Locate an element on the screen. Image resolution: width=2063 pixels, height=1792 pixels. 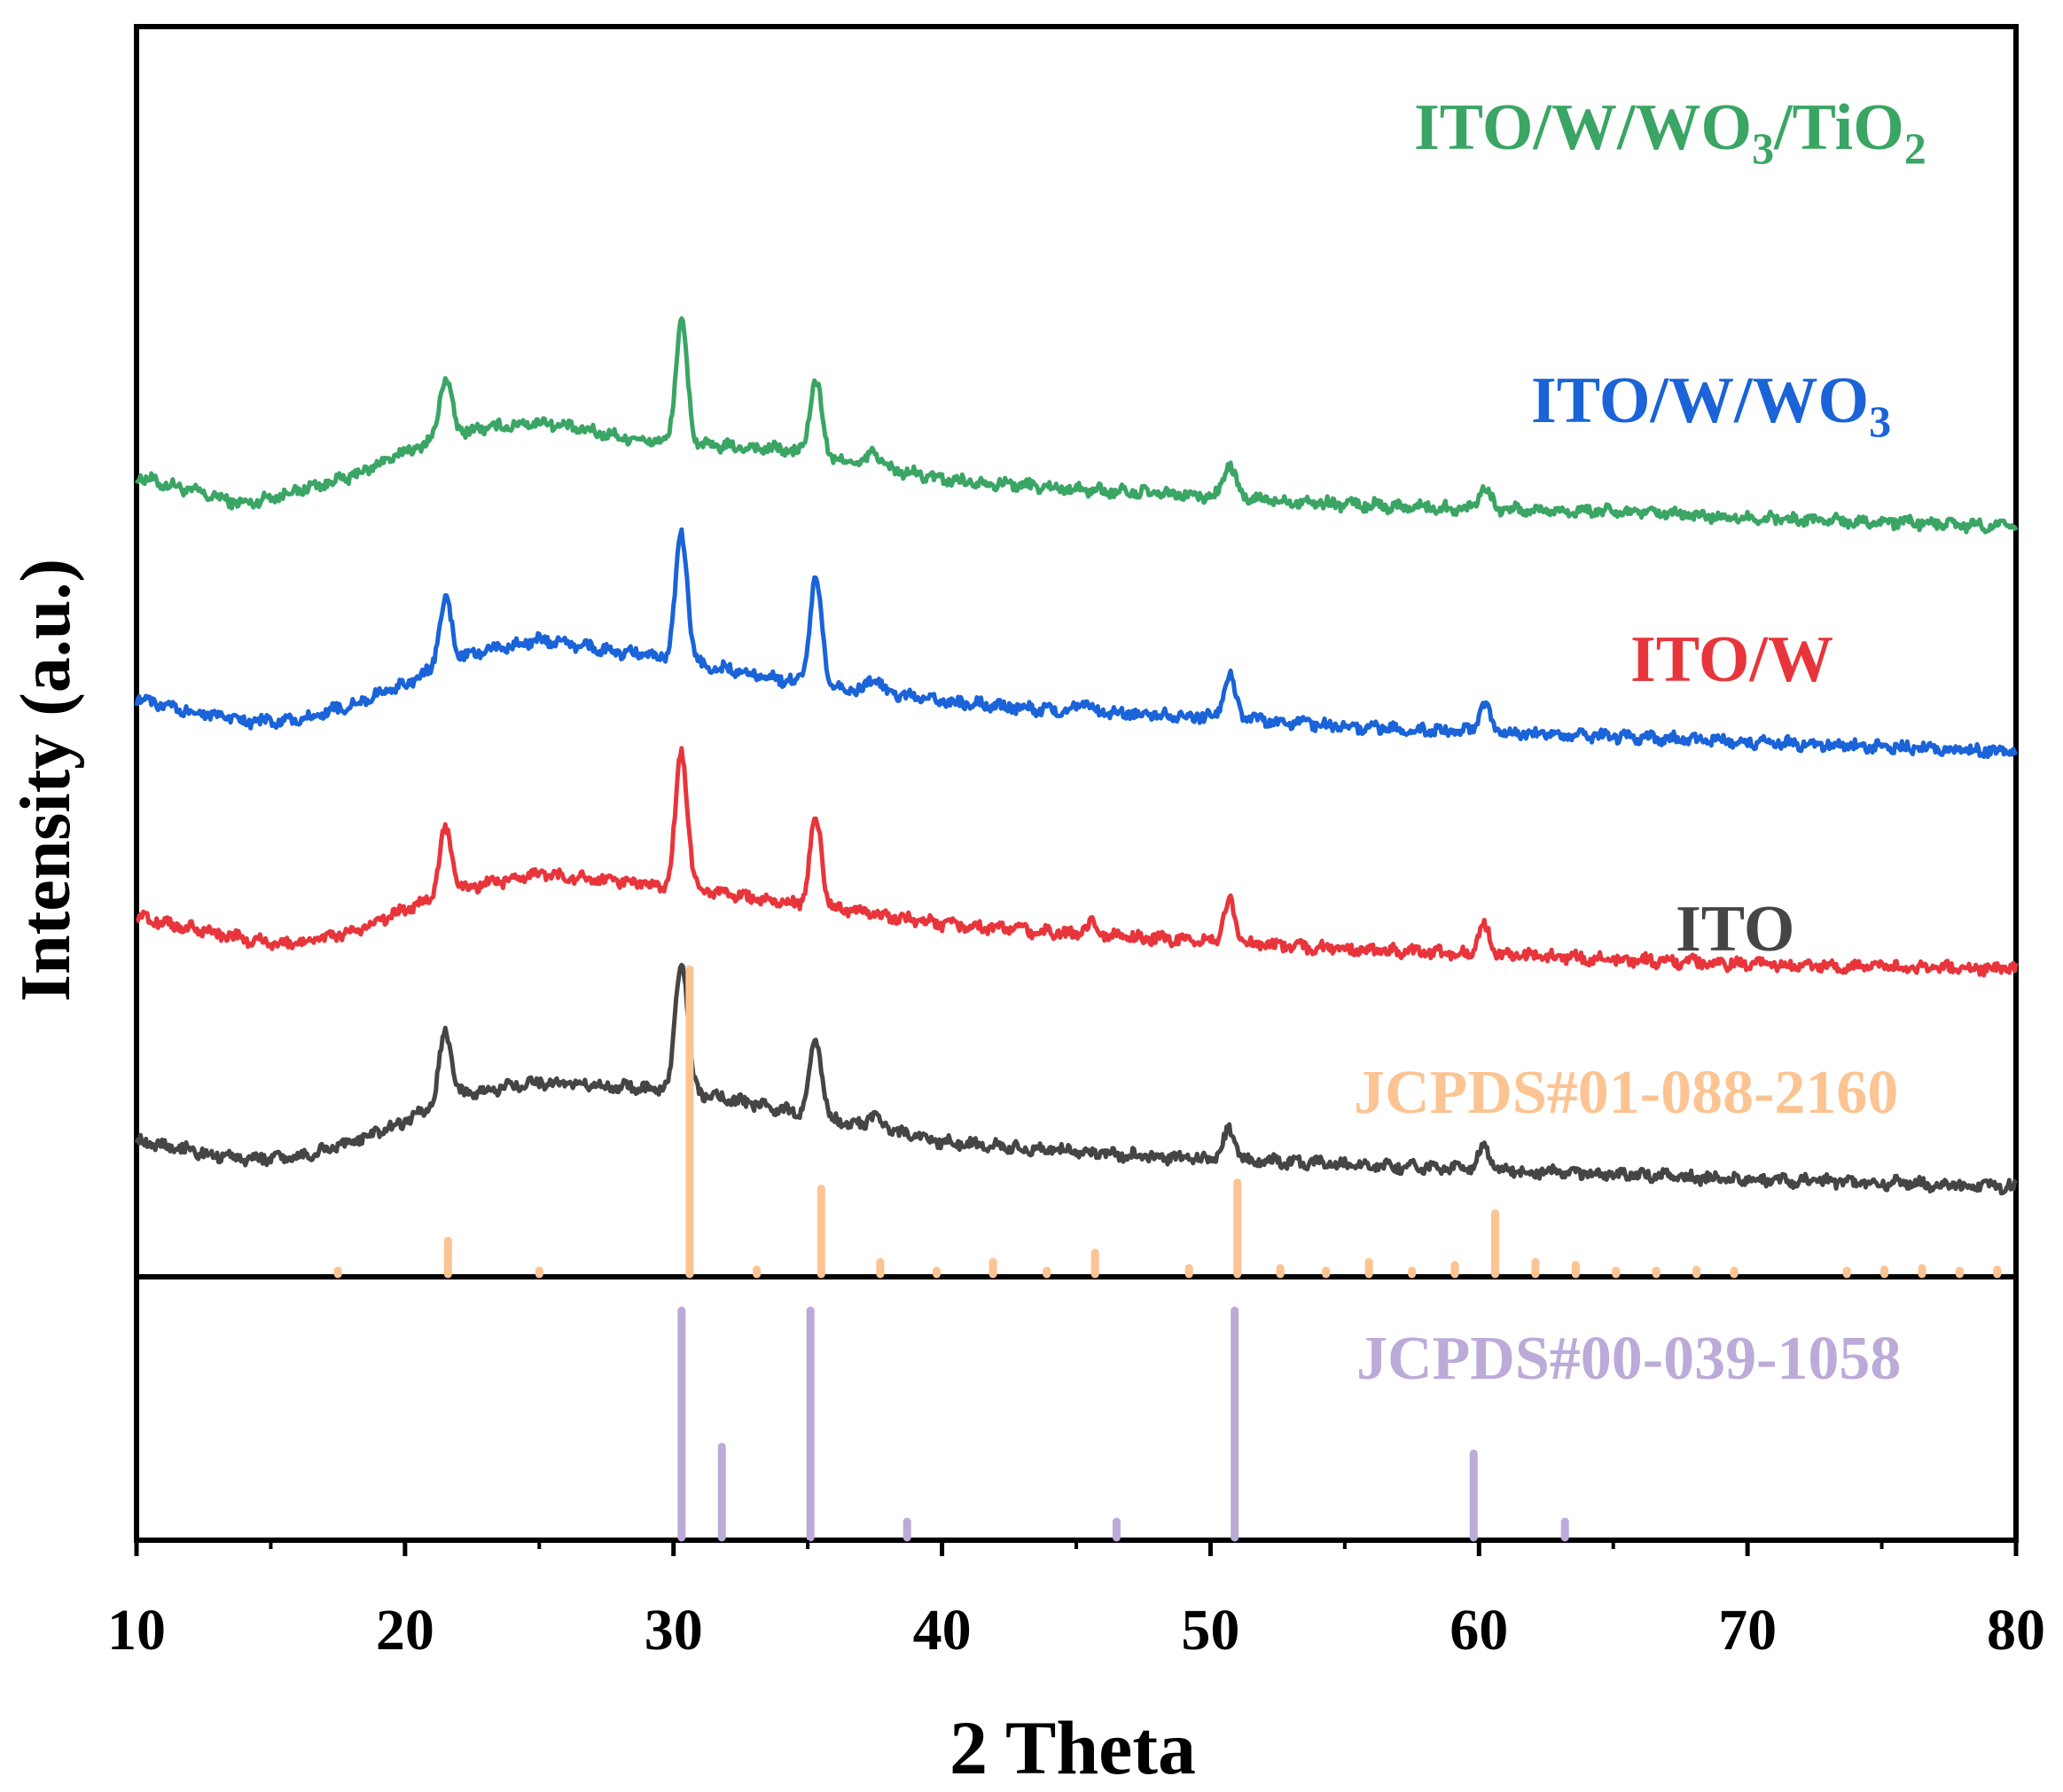
label-part-sub: 2 is located at coordinates (1915, 148).